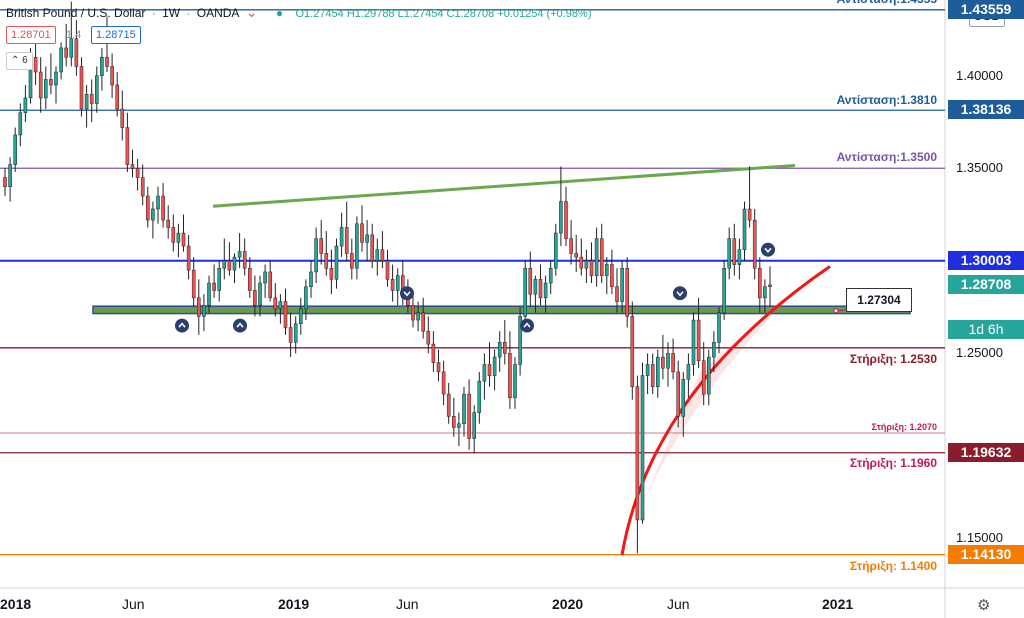  What do you see at coordinates (279, 13) in the screenshot?
I see `eye-icon: ●` at bounding box center [279, 13].